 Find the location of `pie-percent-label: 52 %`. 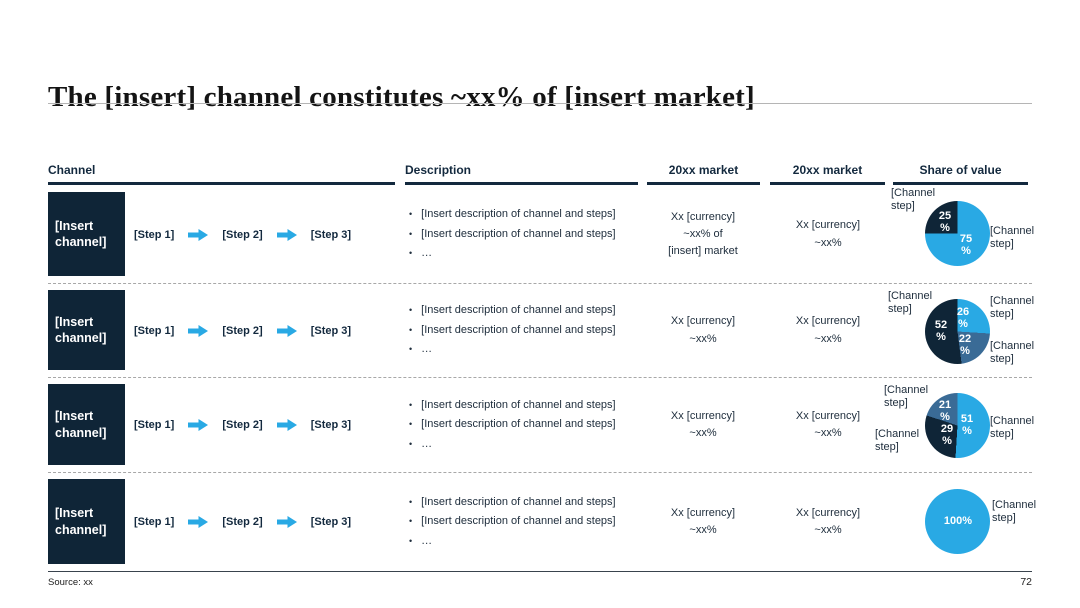

pie-percent-label: 52 % is located at coordinates (941, 330).